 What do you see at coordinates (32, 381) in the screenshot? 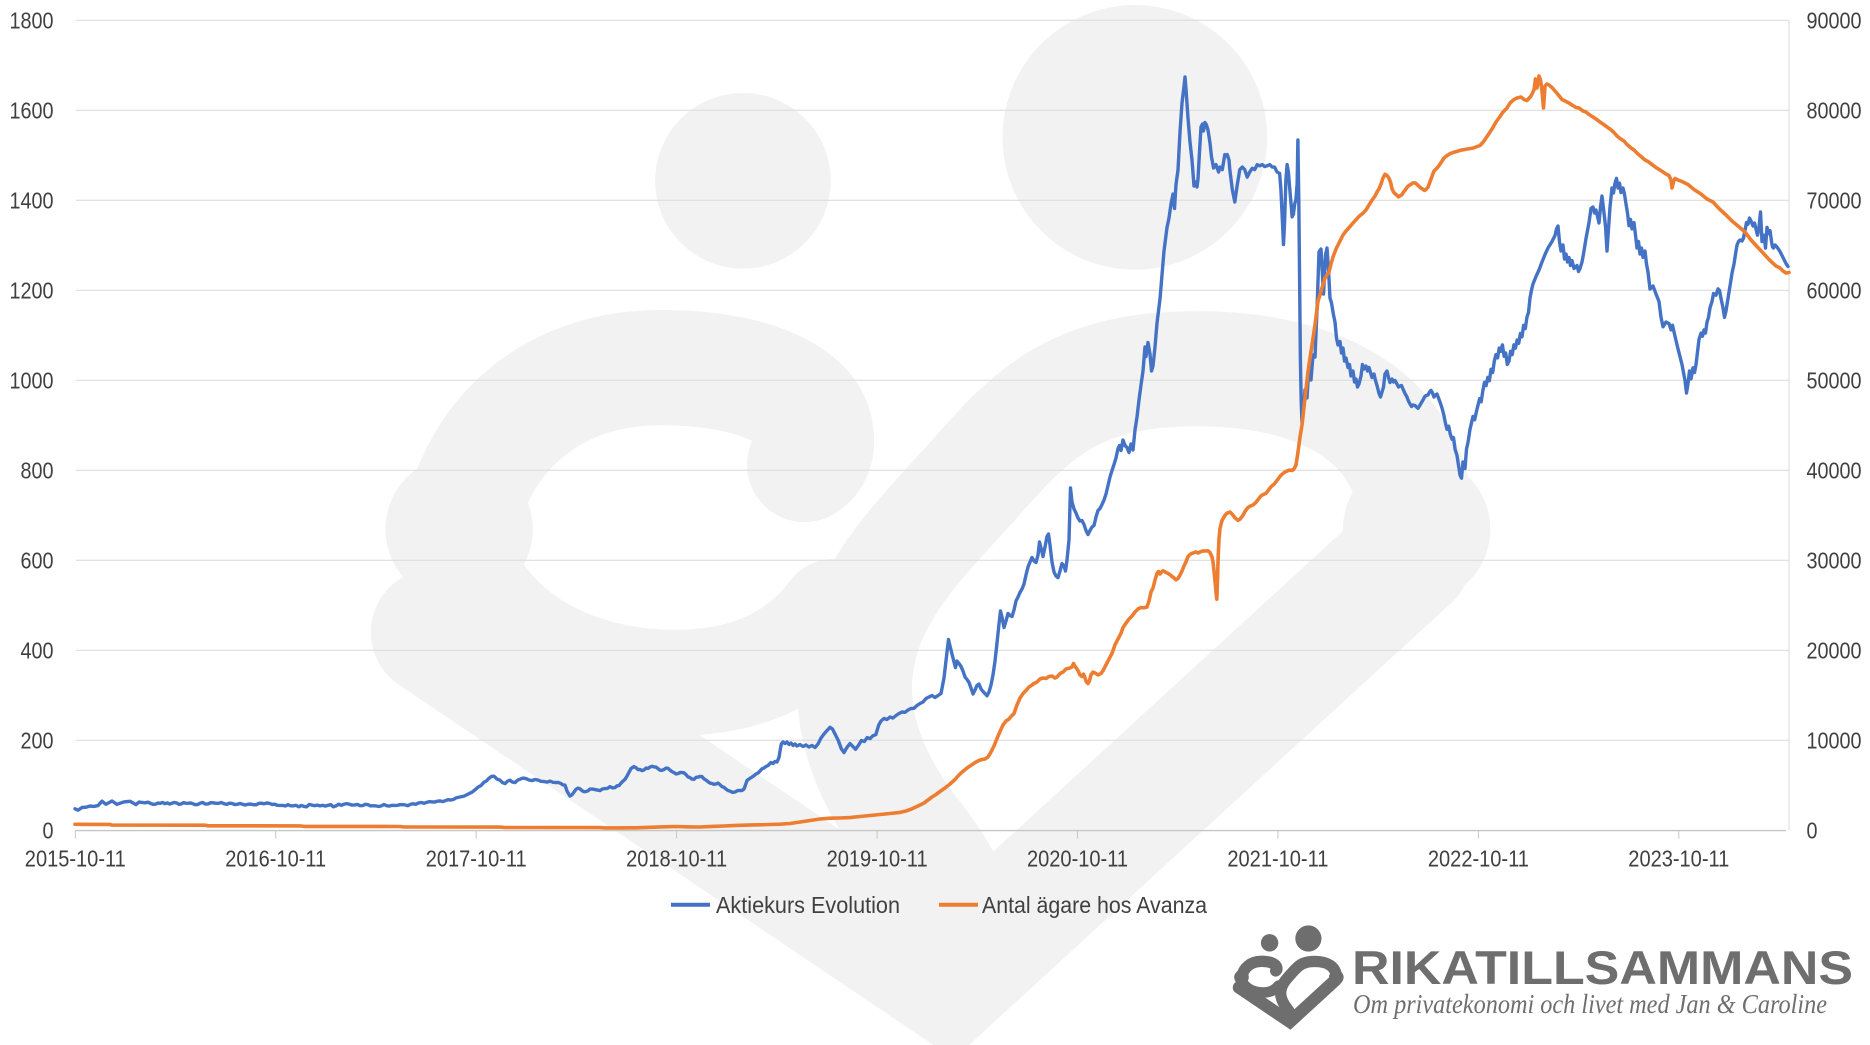
I see `svg-text: 1000` at bounding box center [32, 381].